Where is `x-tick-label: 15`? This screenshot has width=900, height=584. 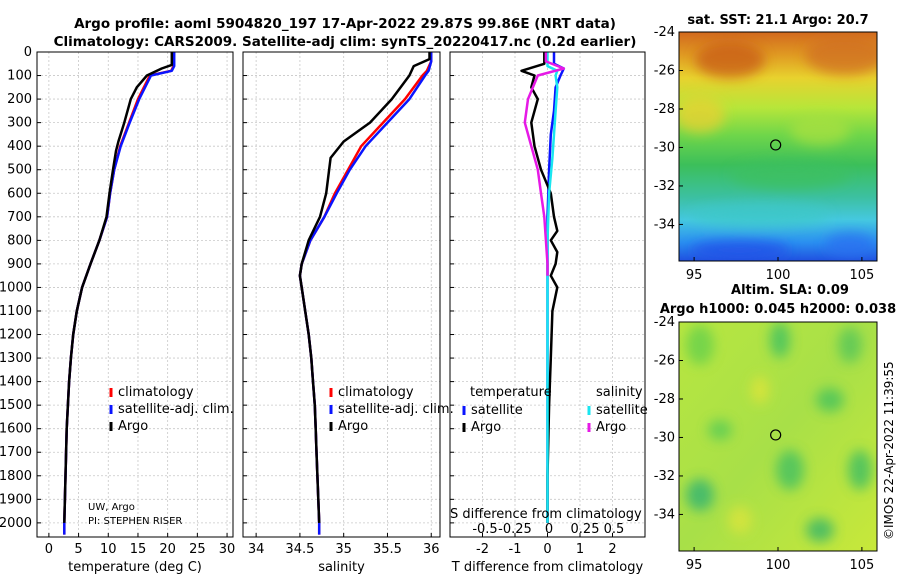
x-tick-label: 15 is located at coordinates (138, 549).